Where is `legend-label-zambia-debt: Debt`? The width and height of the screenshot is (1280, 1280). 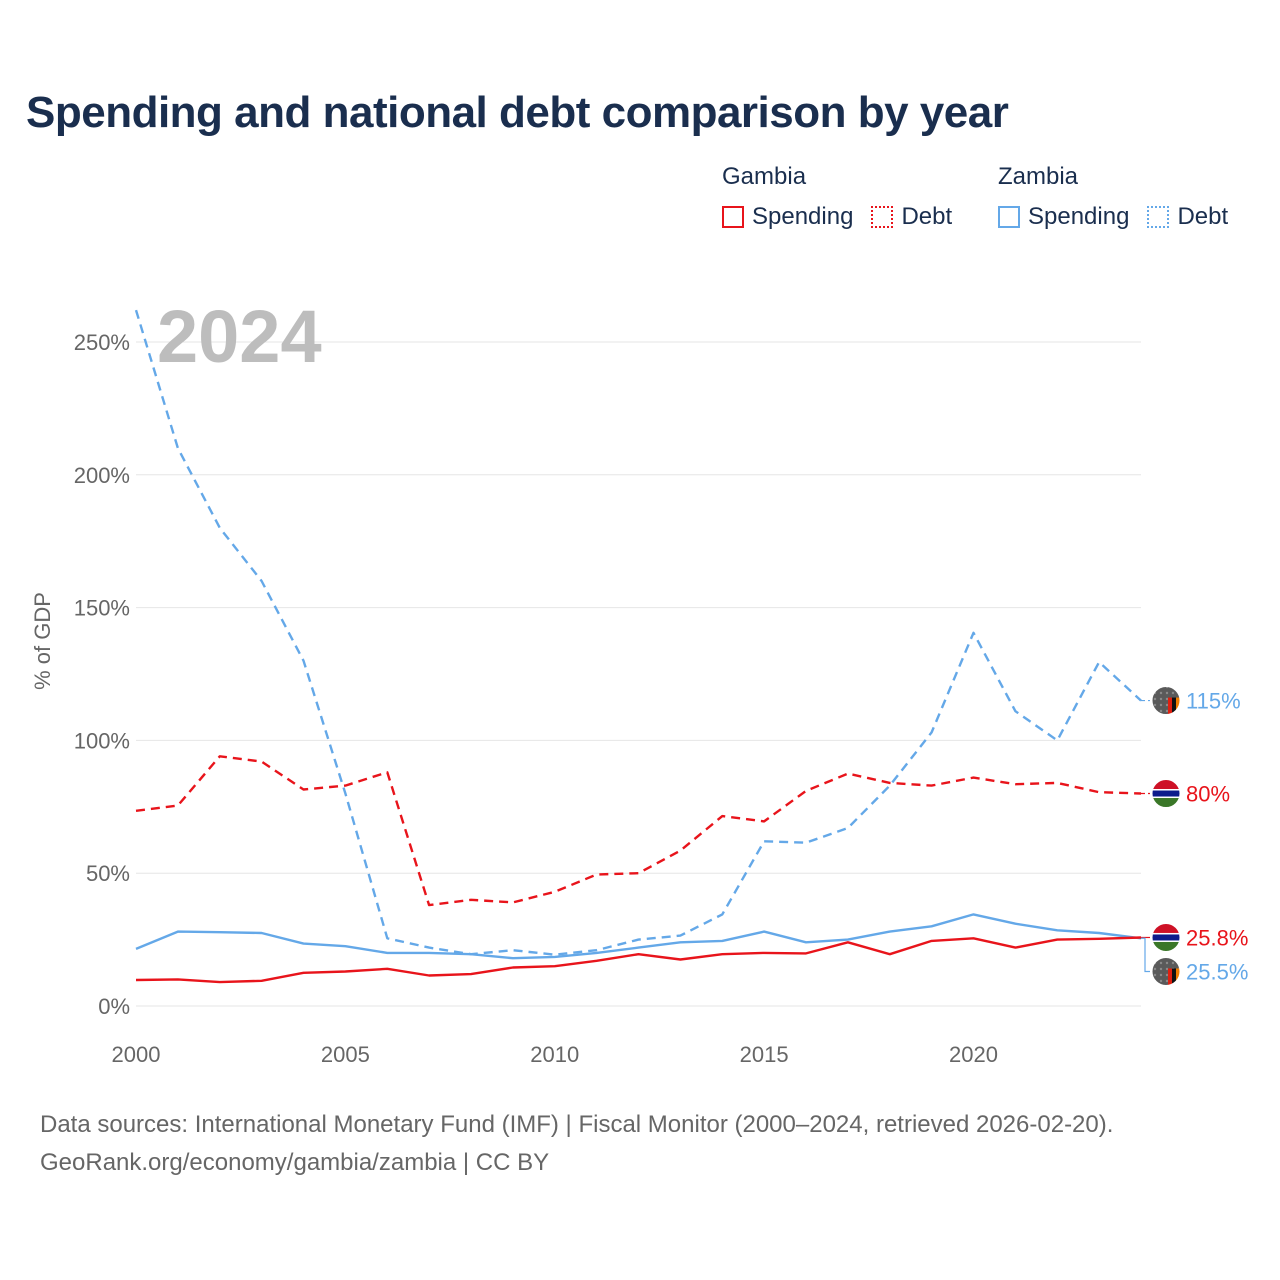
legend-label-zambia-debt: Debt is located at coordinates (1203, 216).